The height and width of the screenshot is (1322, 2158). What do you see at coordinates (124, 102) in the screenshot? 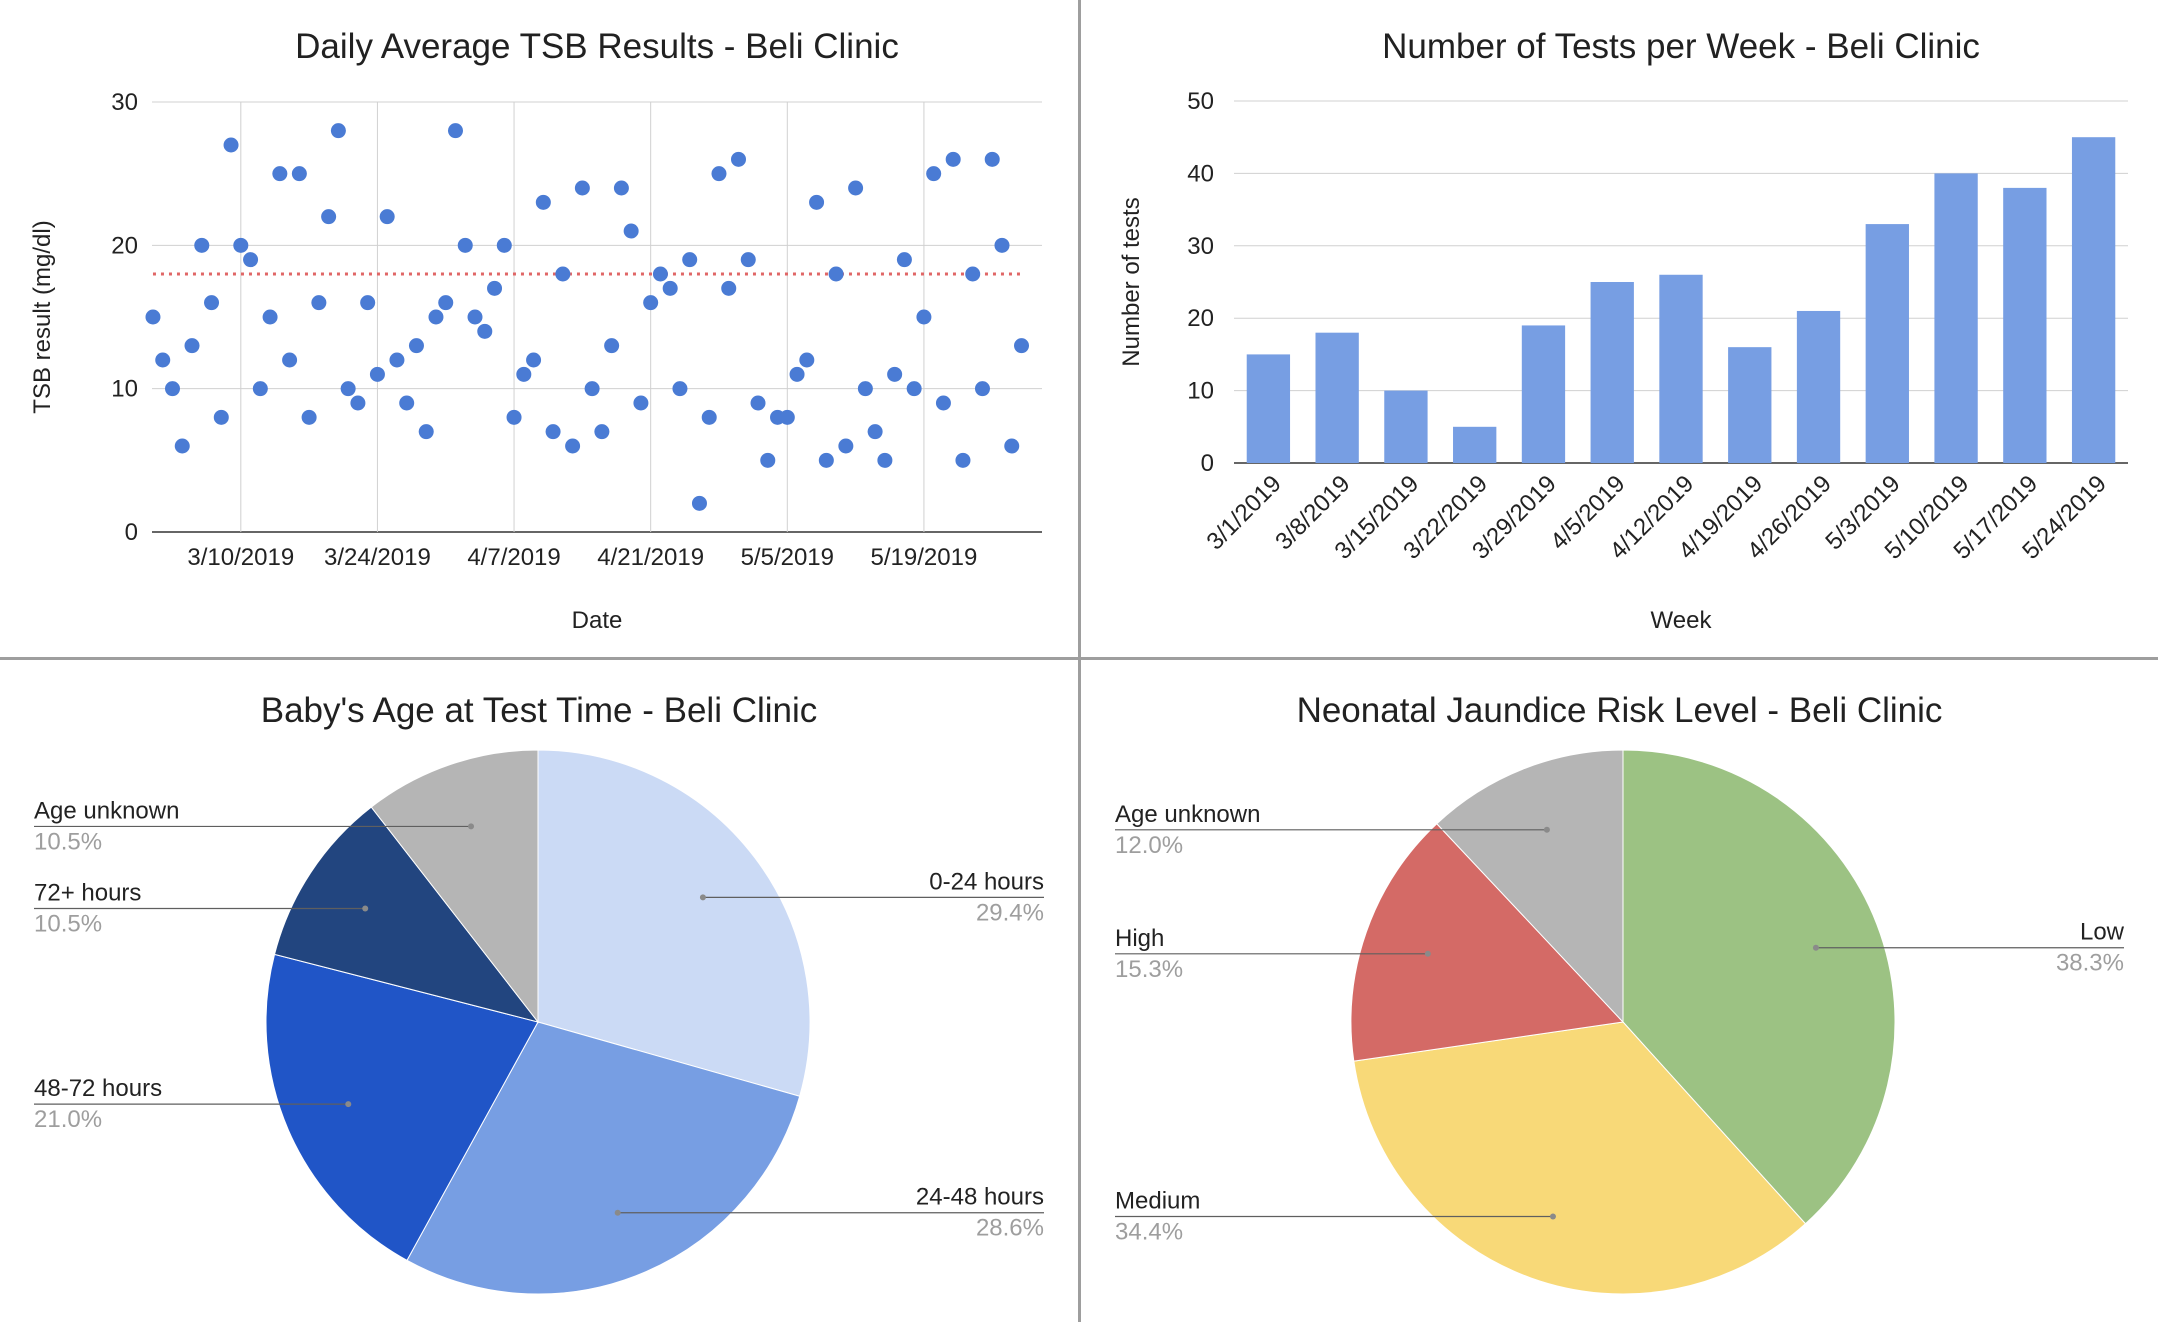
I see `y-tick-label: 30` at bounding box center [124, 102].